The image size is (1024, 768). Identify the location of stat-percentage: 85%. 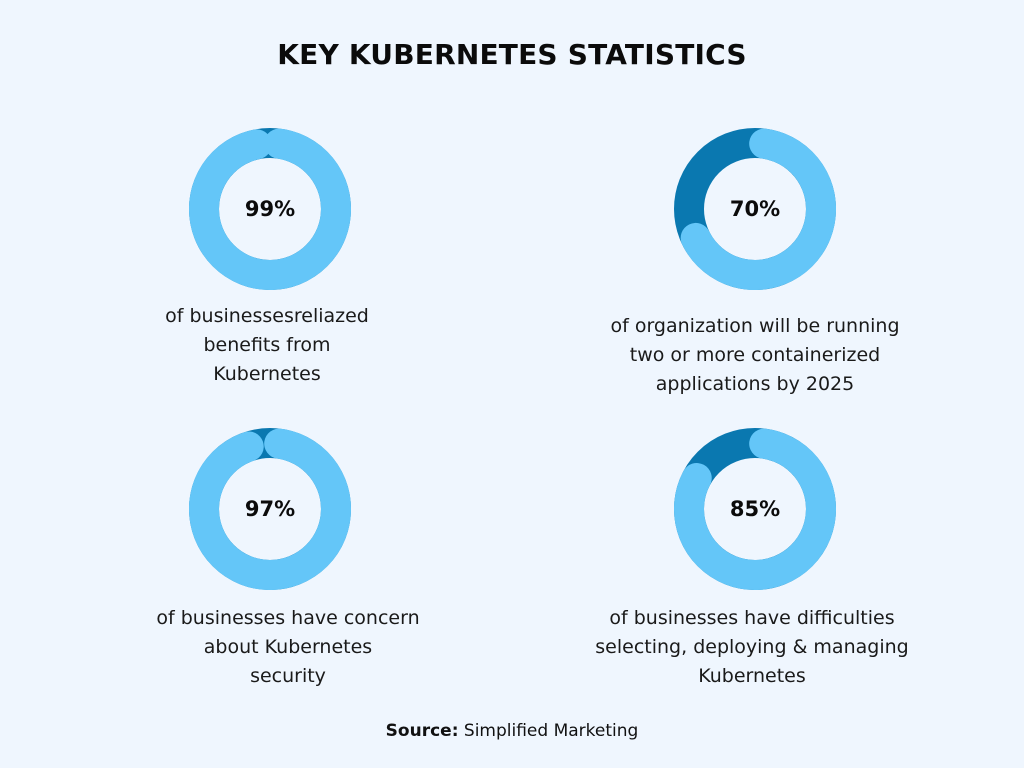
(755, 509).